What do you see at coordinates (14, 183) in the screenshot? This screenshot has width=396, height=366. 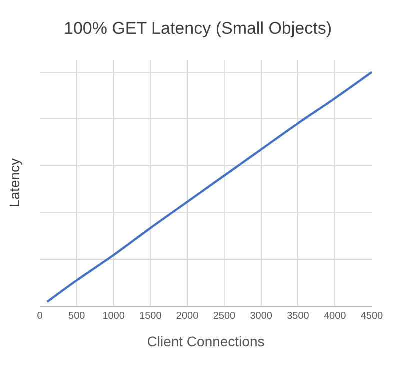 I see `y-axis-title: Latency` at bounding box center [14, 183].